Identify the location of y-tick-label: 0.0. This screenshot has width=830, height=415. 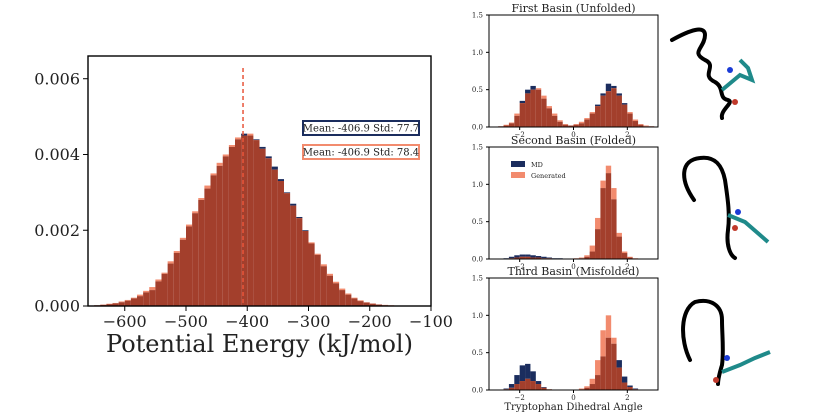
(477, 127).